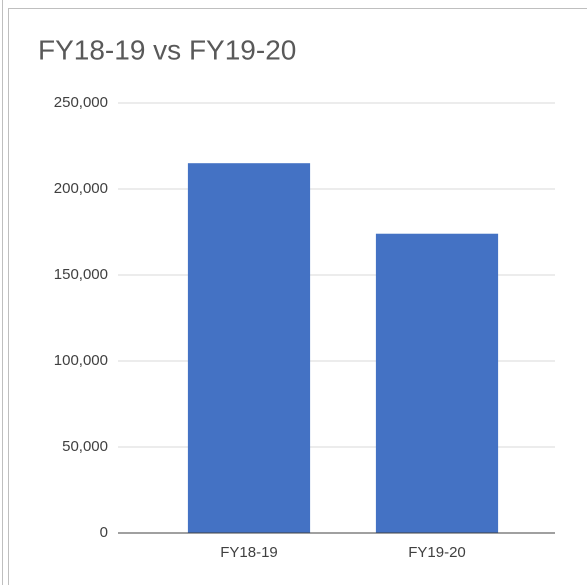 This screenshot has height=585, width=587. I want to click on y-tick-label: 150,000, so click(81, 274).